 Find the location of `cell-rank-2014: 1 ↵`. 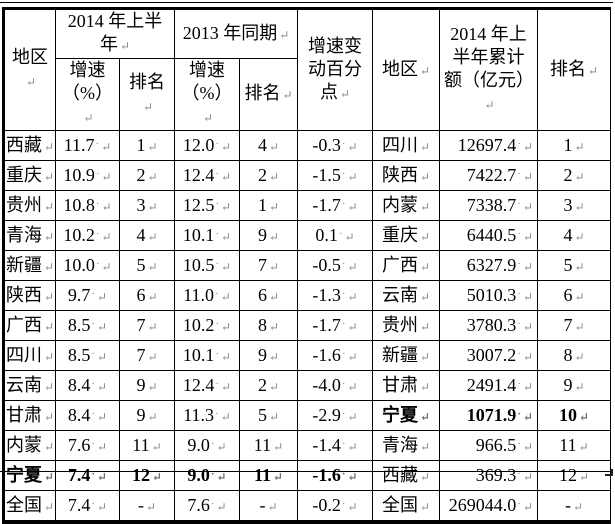

cell-rank-2014: 1 ↵ is located at coordinates (147, 145).